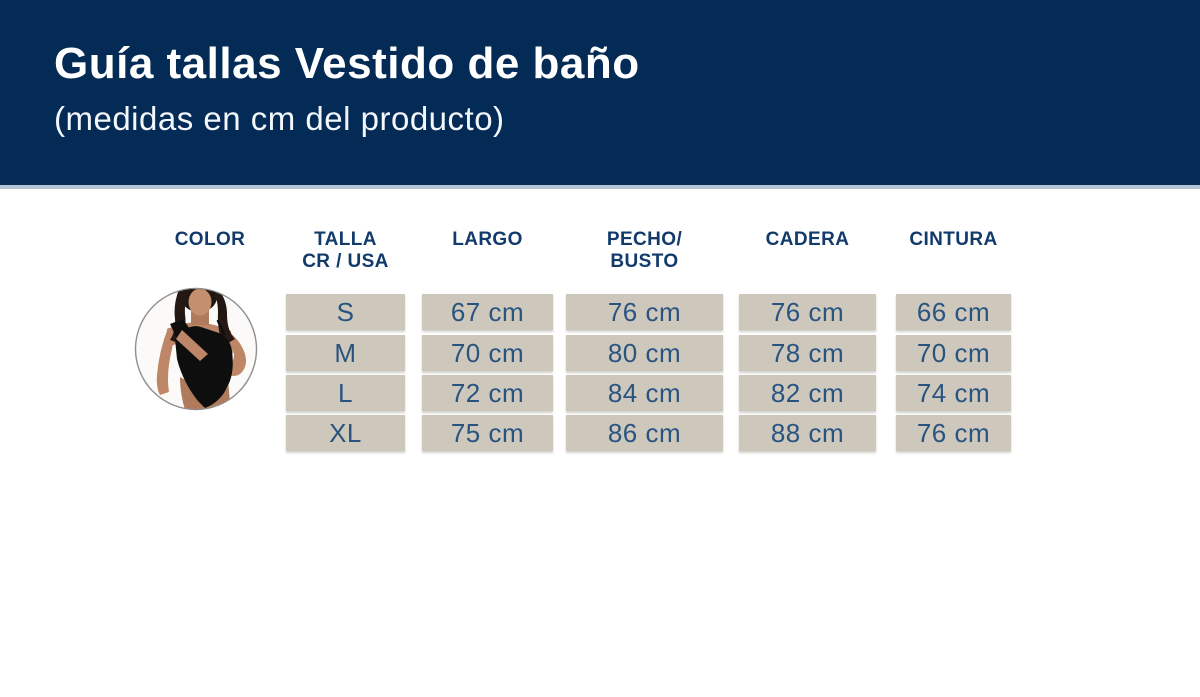 Image resolution: width=1200 pixels, height=697 pixels. I want to click on size-label-cell: L, so click(345, 393).